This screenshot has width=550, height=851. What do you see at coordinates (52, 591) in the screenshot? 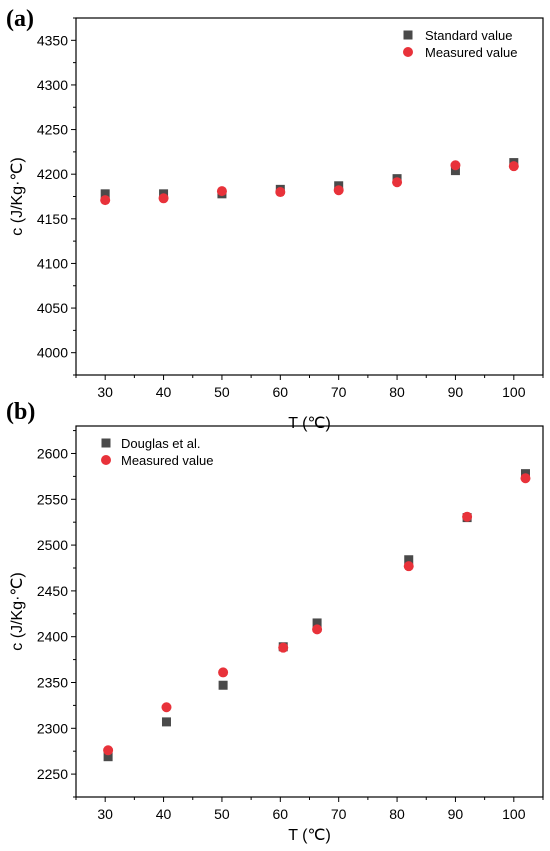
I see `y-tick-label: 2450` at bounding box center [52, 591].